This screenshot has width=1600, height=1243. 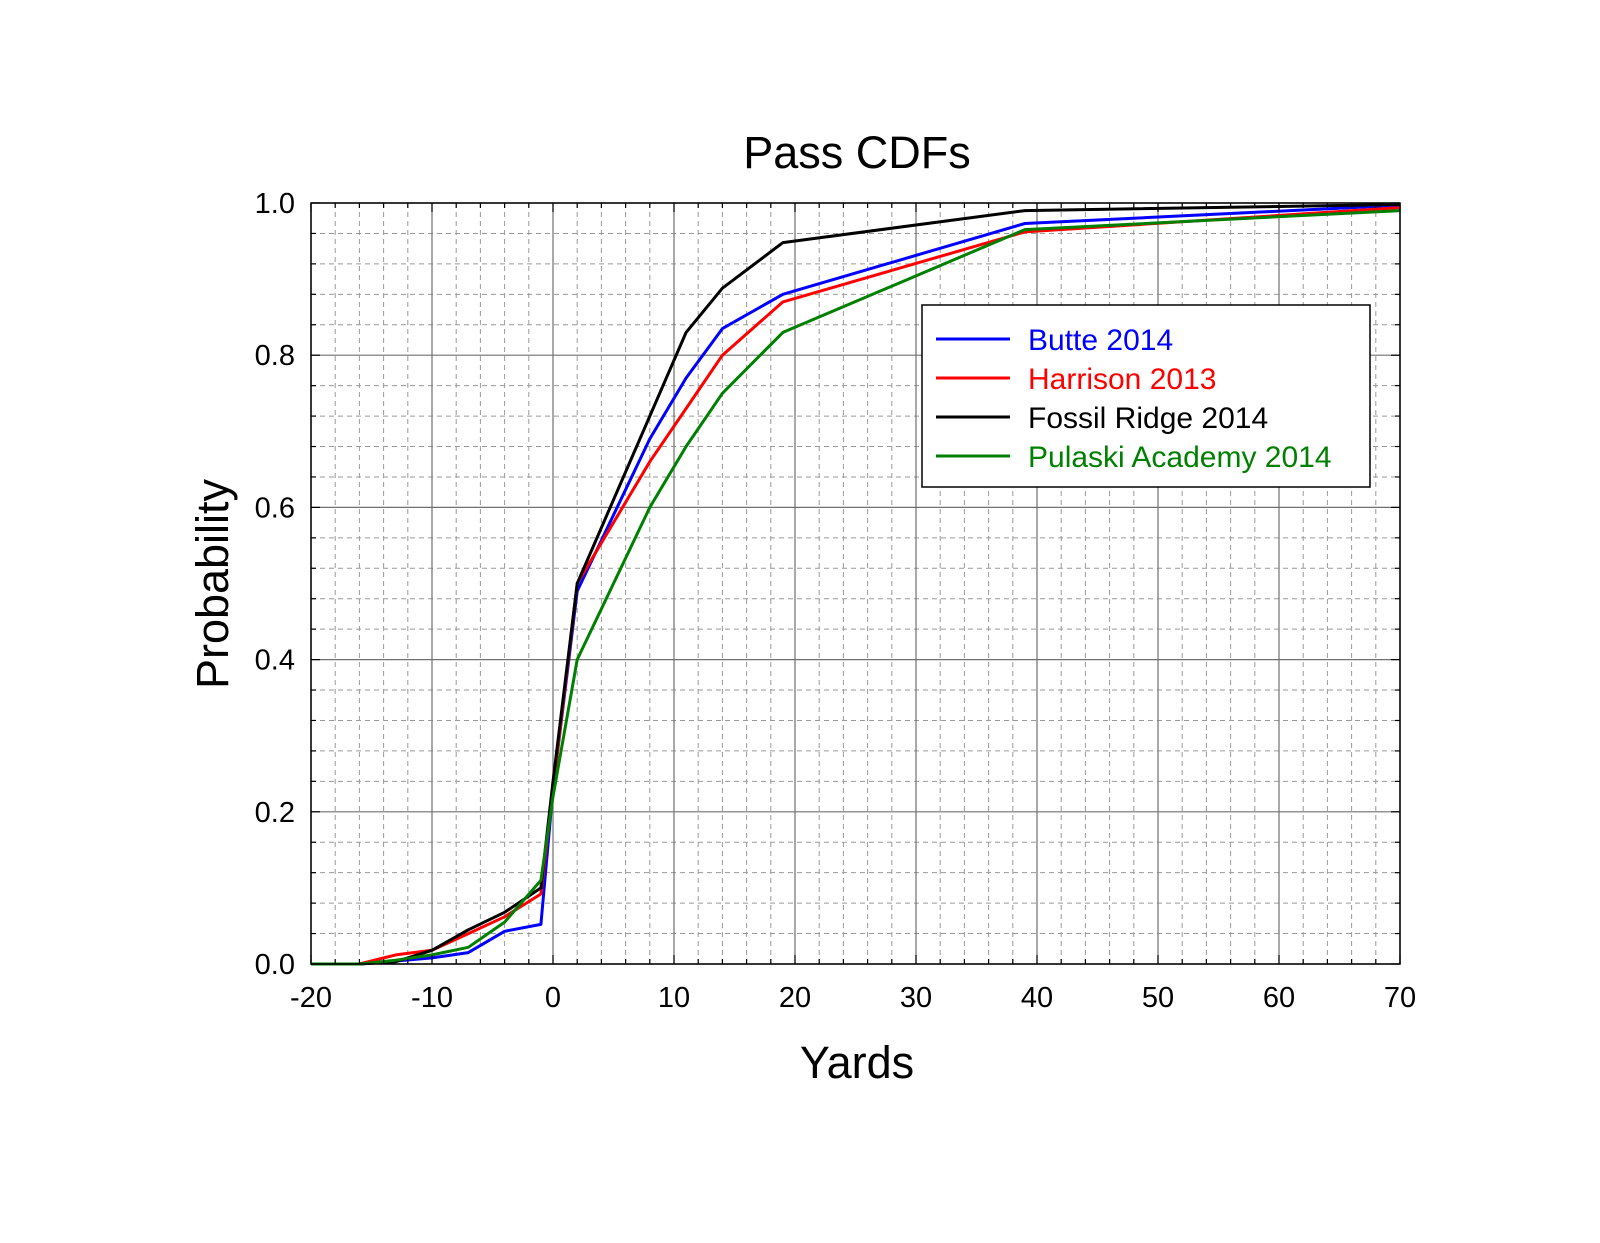 I want to click on y-tick-label: 0.0, so click(x=275, y=965).